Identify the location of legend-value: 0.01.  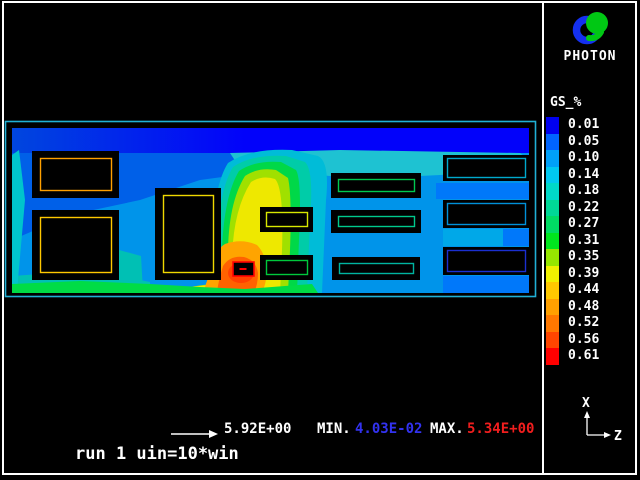
(584, 124).